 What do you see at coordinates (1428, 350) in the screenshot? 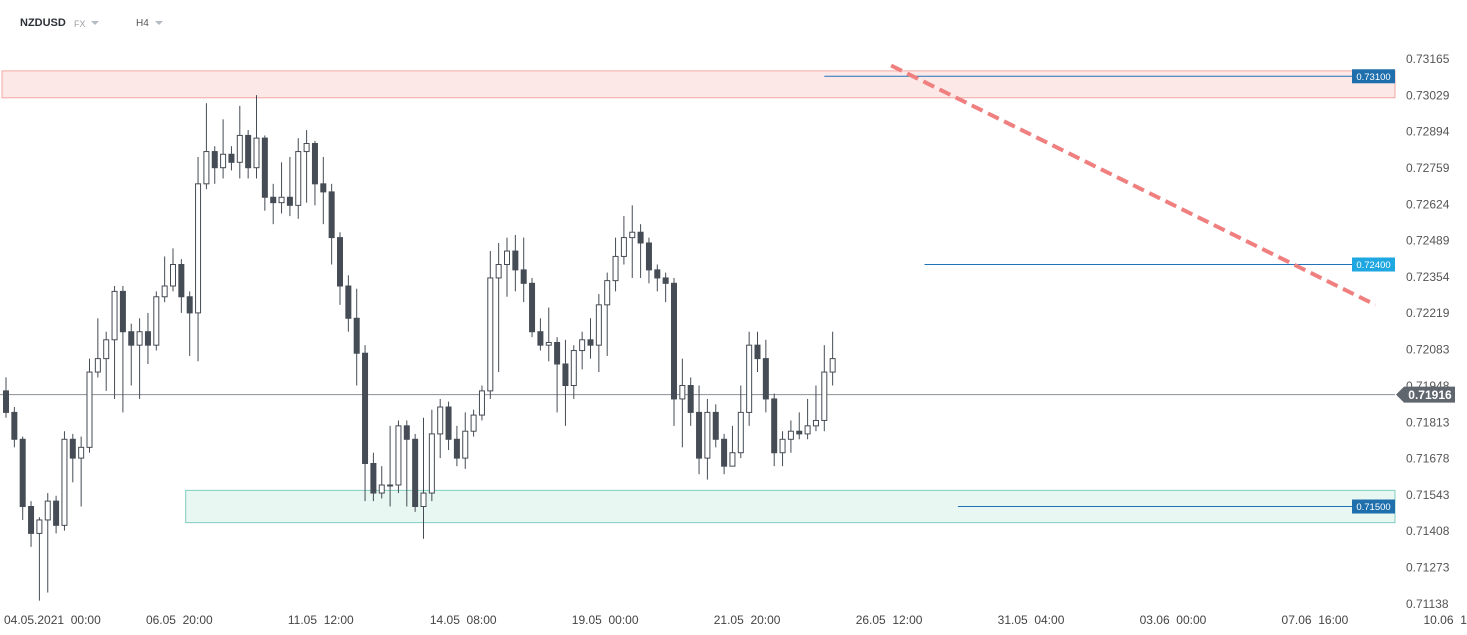
I see `y-tick-label: 0.72083` at bounding box center [1428, 350].